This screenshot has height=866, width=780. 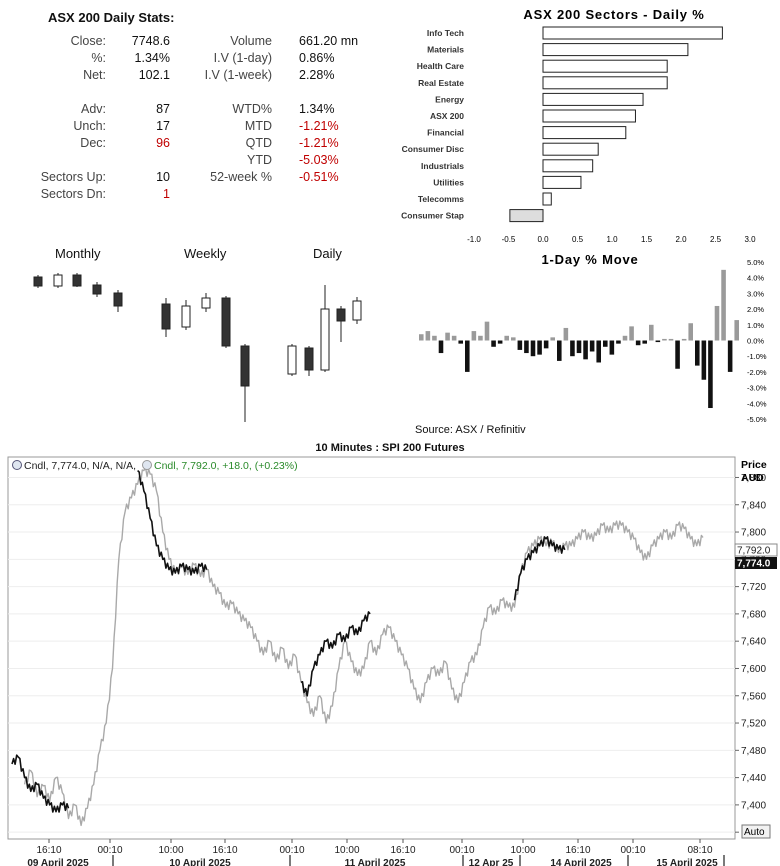 What do you see at coordinates (88, 41) in the screenshot?
I see `stat-label: Close:` at bounding box center [88, 41].